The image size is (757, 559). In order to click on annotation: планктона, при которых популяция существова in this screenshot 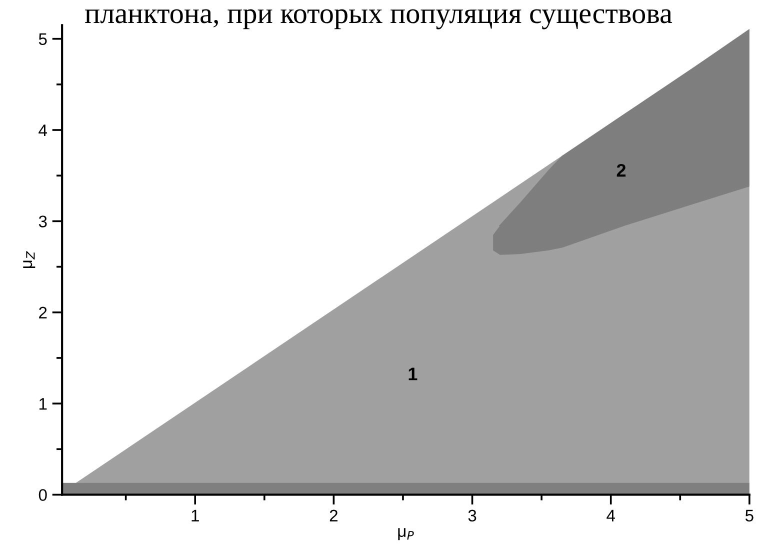, I will do `click(378, 19)`.